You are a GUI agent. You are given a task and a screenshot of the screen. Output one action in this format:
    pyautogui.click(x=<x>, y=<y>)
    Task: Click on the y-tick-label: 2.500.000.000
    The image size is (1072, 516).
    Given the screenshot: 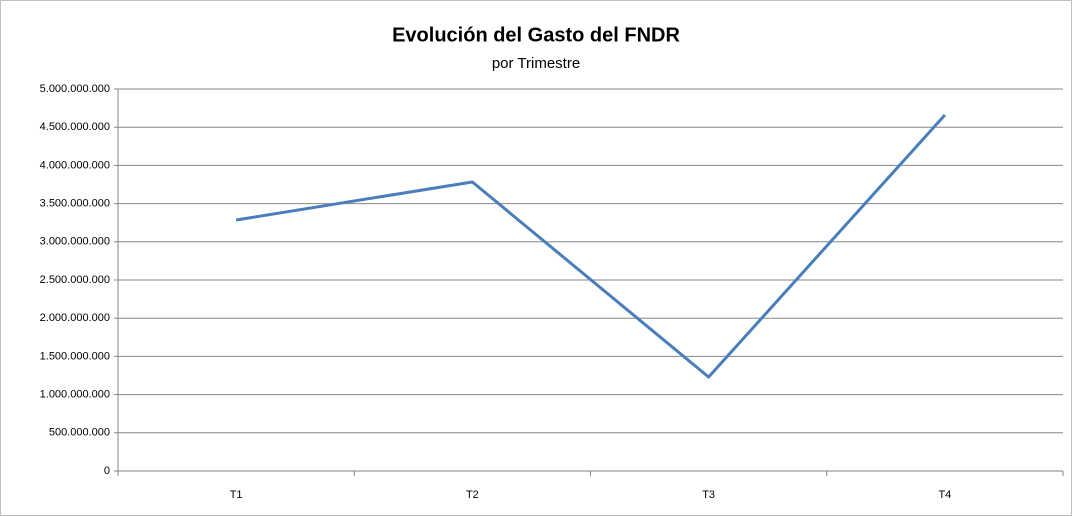 What is the action you would take?
    pyautogui.click(x=75, y=280)
    